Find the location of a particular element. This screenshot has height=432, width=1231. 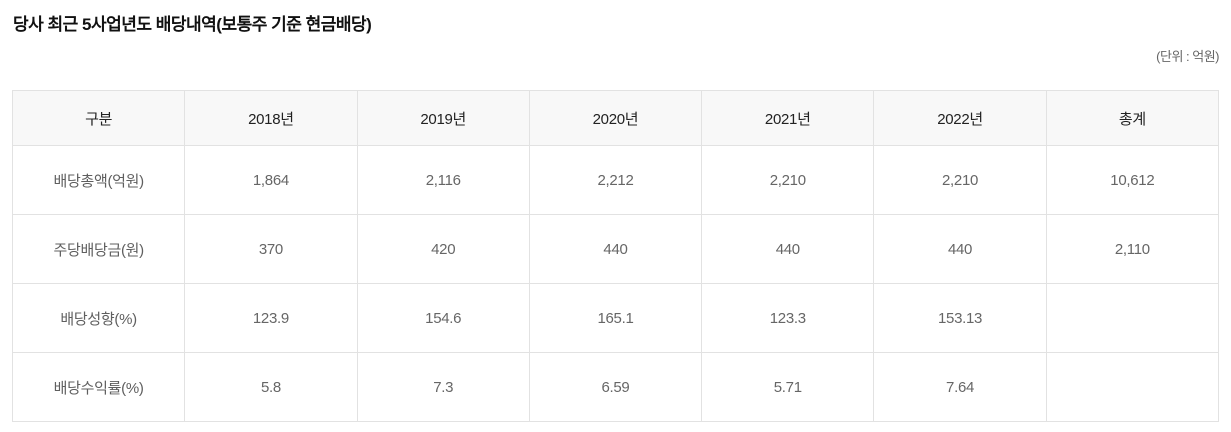

table-cell: 6.59 is located at coordinates (615, 387).